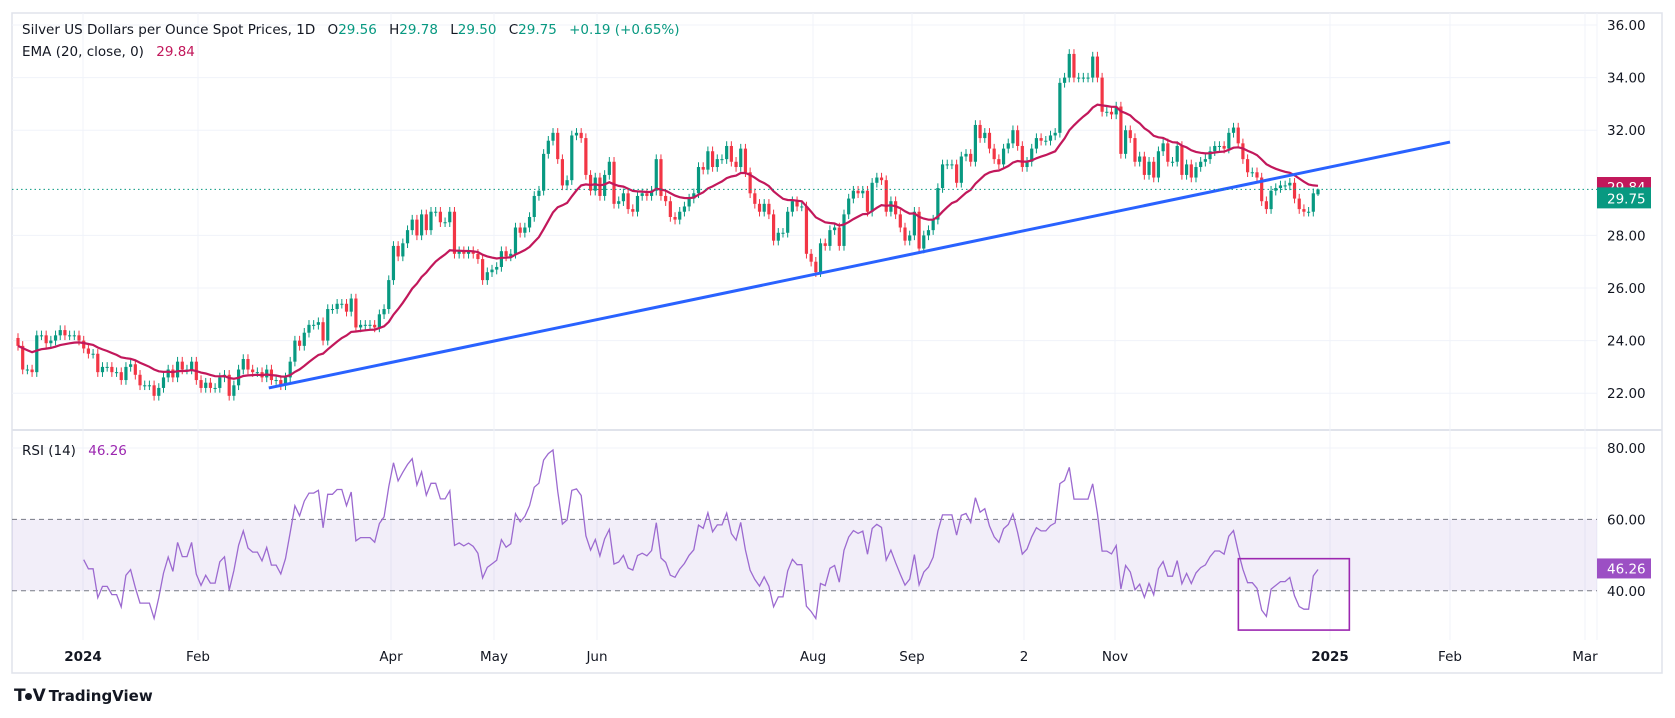 This screenshot has width=1675, height=718. Describe the element at coordinates (1624, 568) in the screenshot. I see `rsi-value-badge` at that location.